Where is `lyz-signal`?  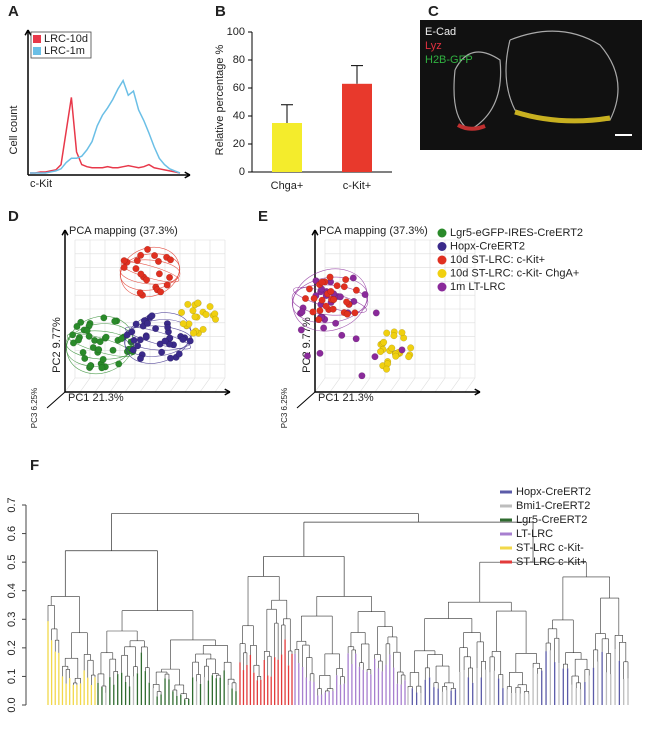
lyz-signal is located at coordinates (471, 127).